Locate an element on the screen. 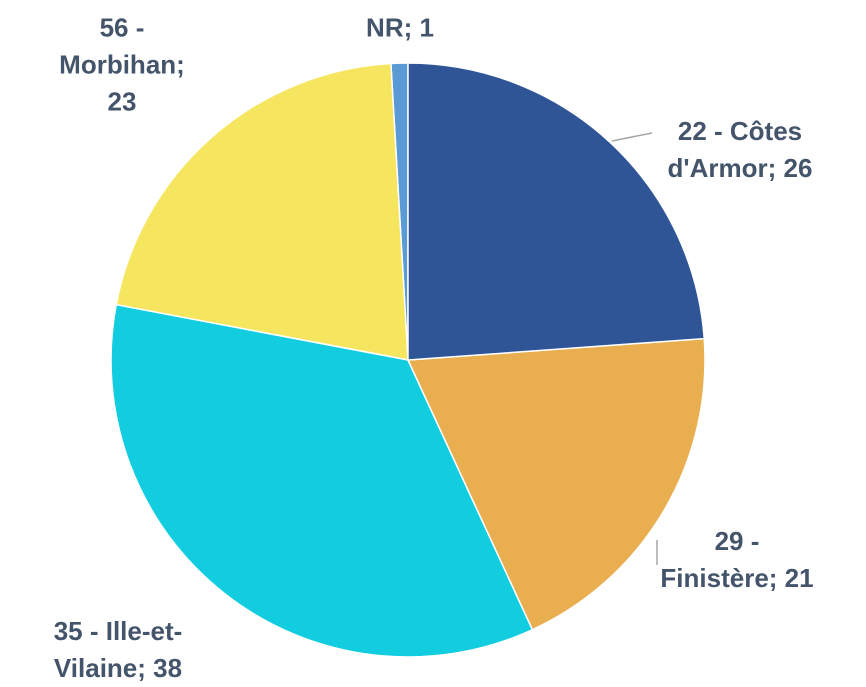  data-label: 35 - Ille-et-Vilaine; 38 is located at coordinates (118, 649).